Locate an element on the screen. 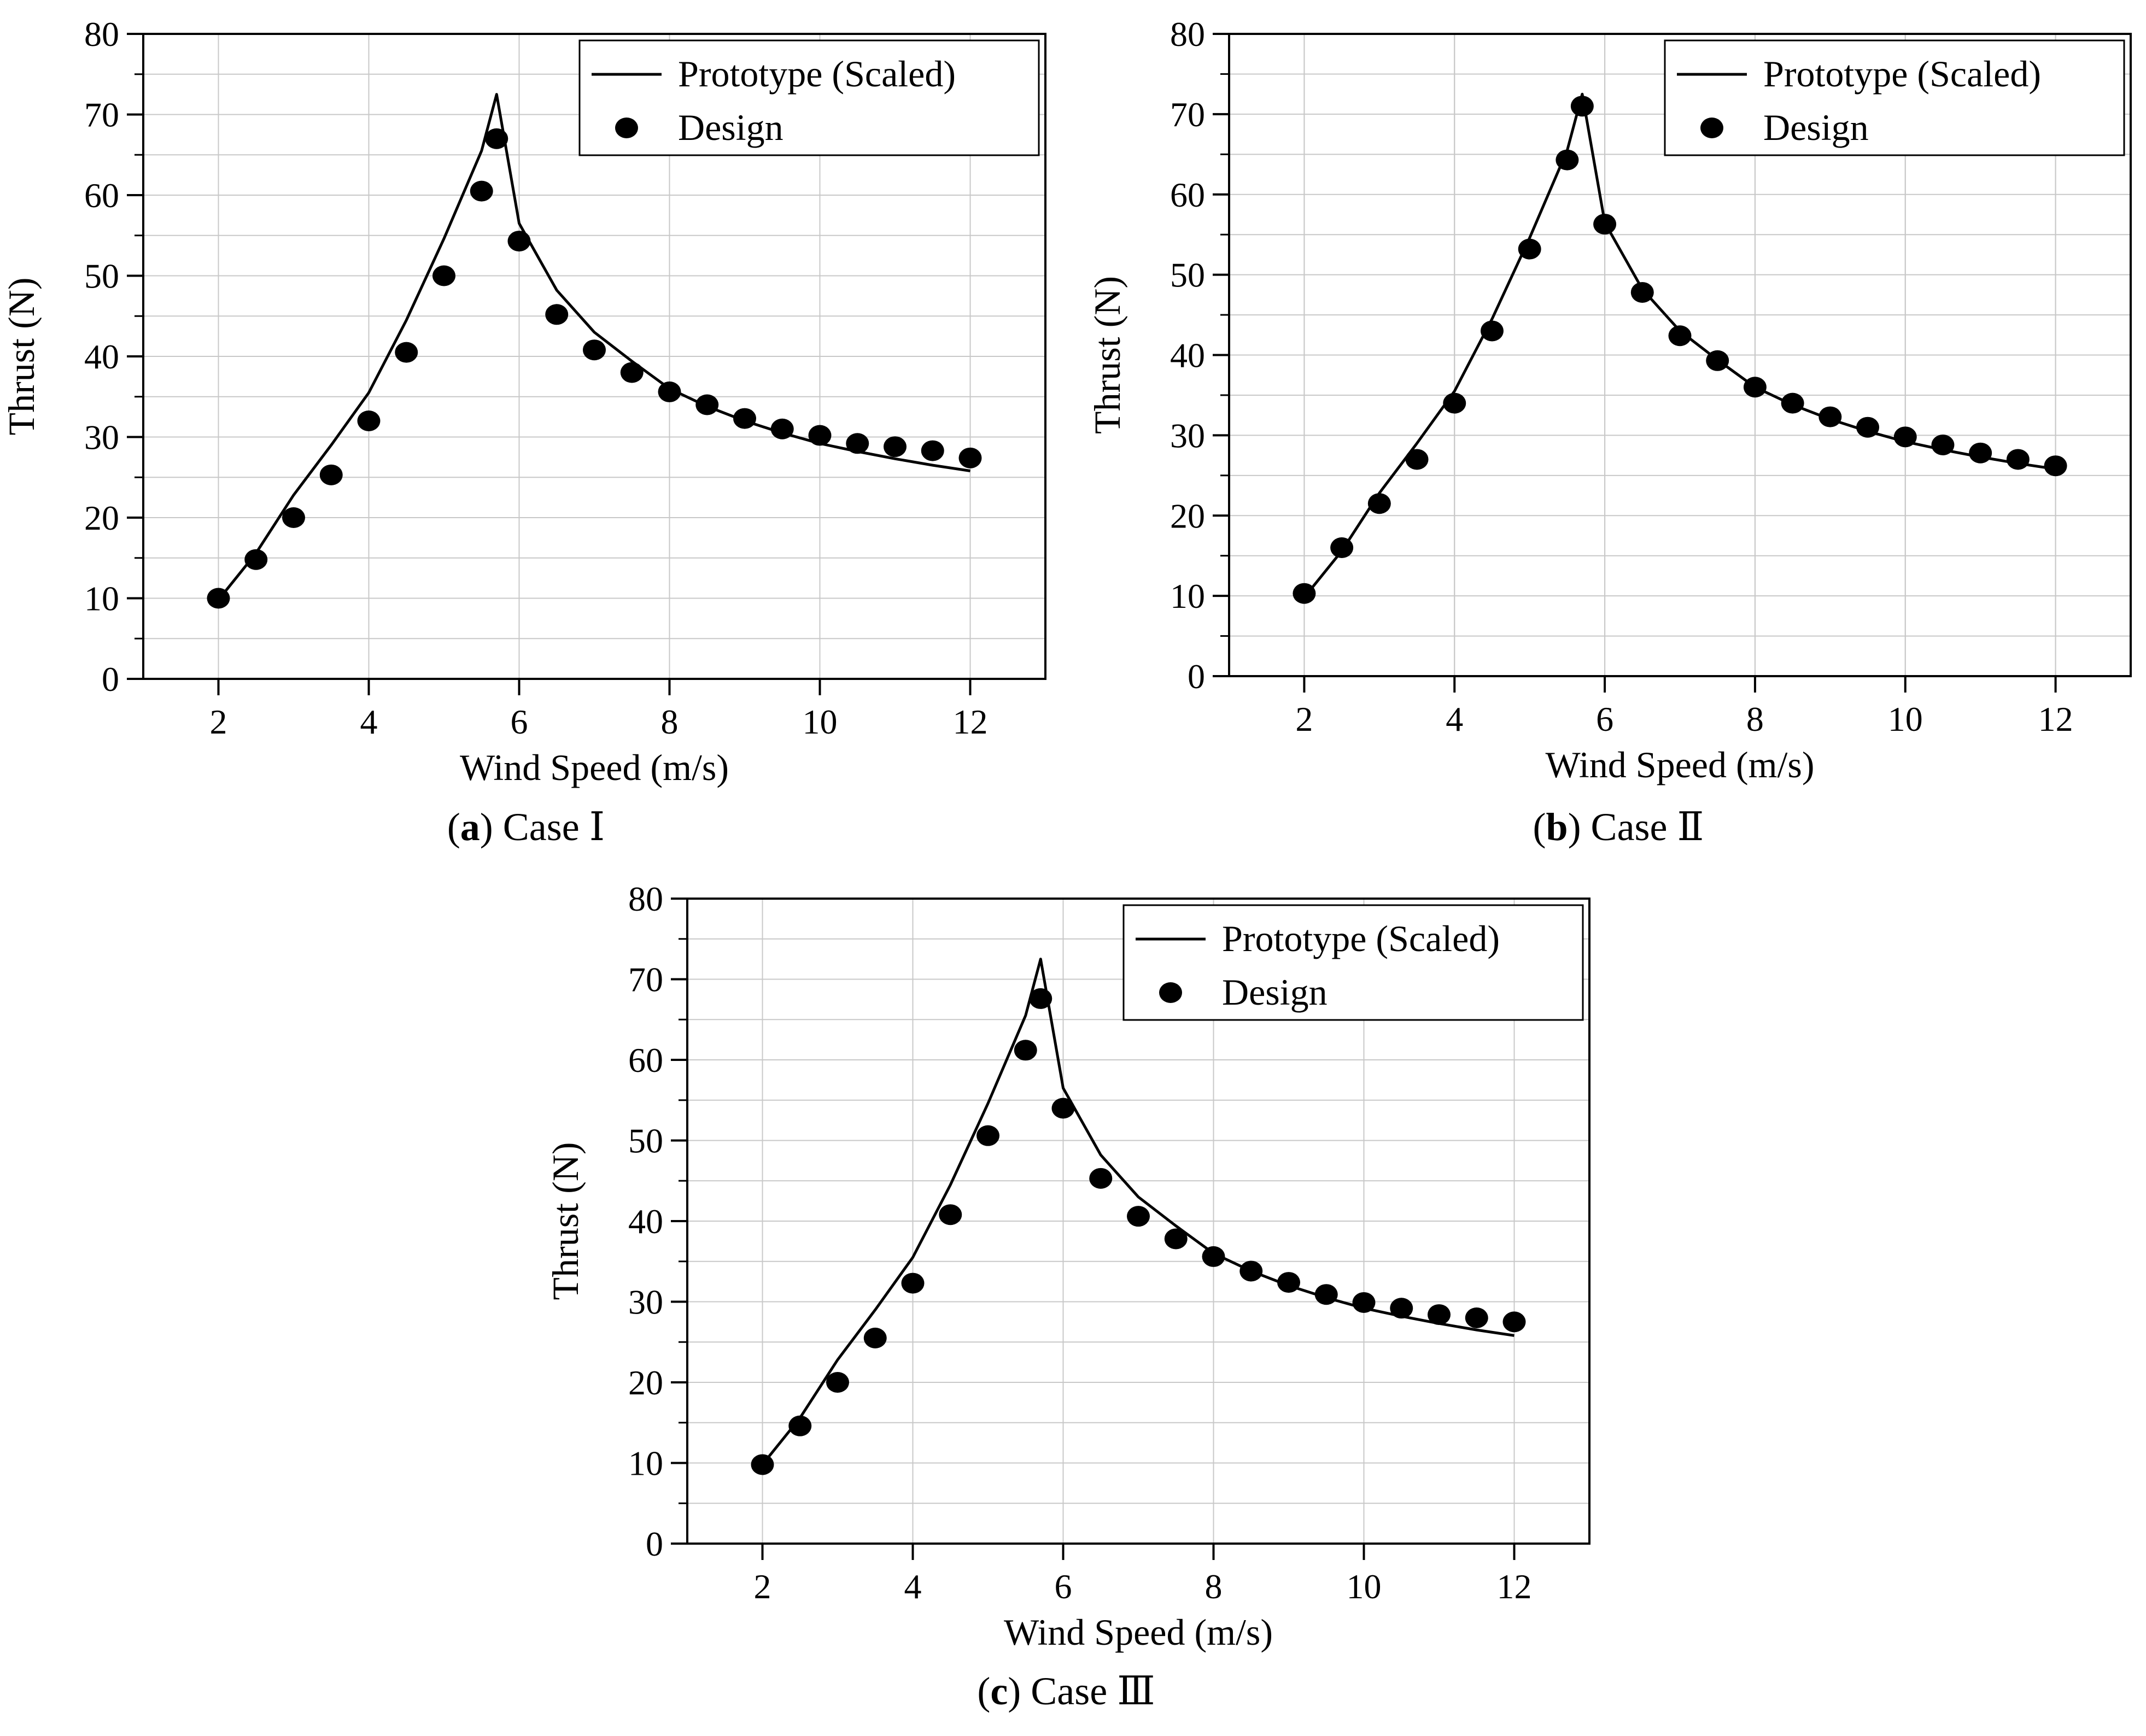 Image resolution: width=2146 pixels, height=1736 pixels. chart-a-y-tick-label: 0 is located at coordinates (110, 679).